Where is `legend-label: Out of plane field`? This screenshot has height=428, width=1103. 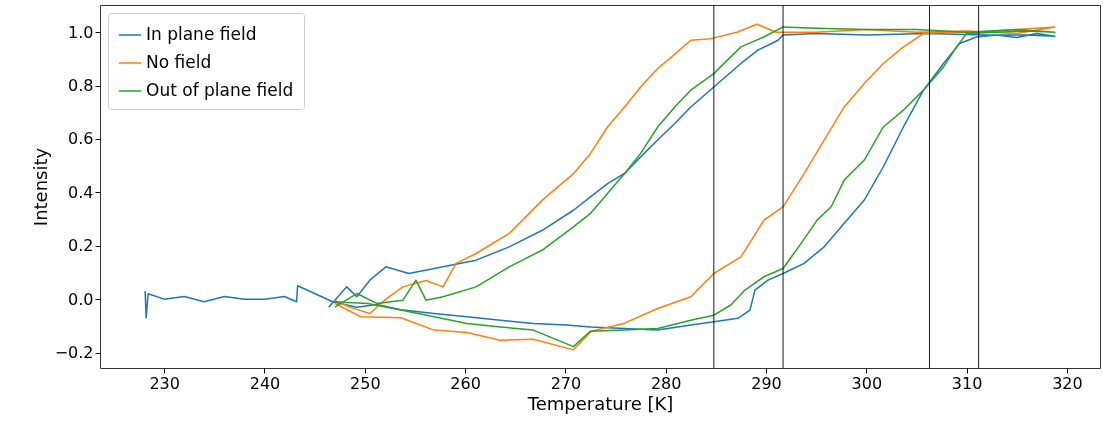
legend-label: Out of plane field is located at coordinates (220, 90).